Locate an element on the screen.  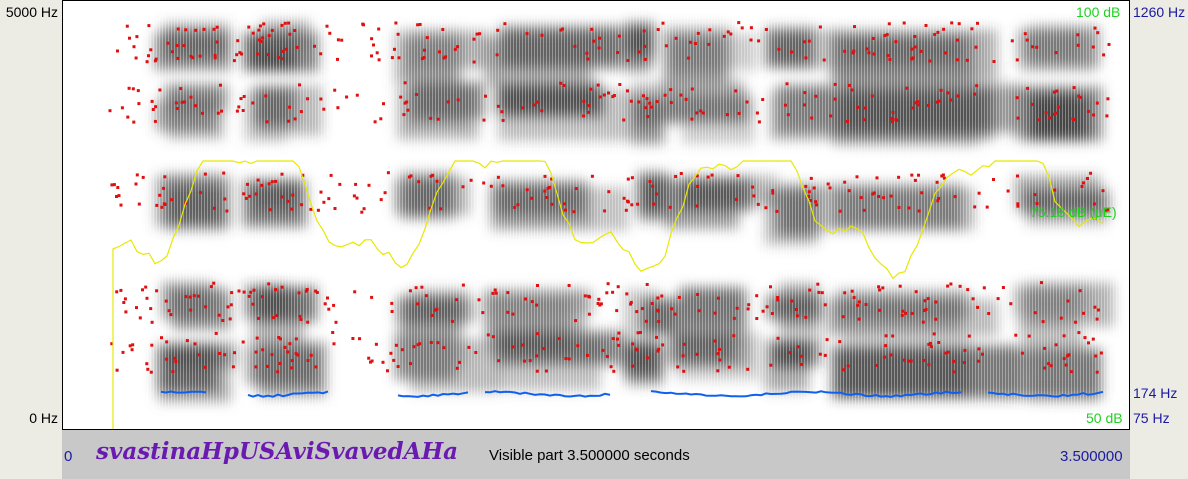
sound-name: svastinaHpUSAviSvavedAHa is located at coordinates (277, 451).